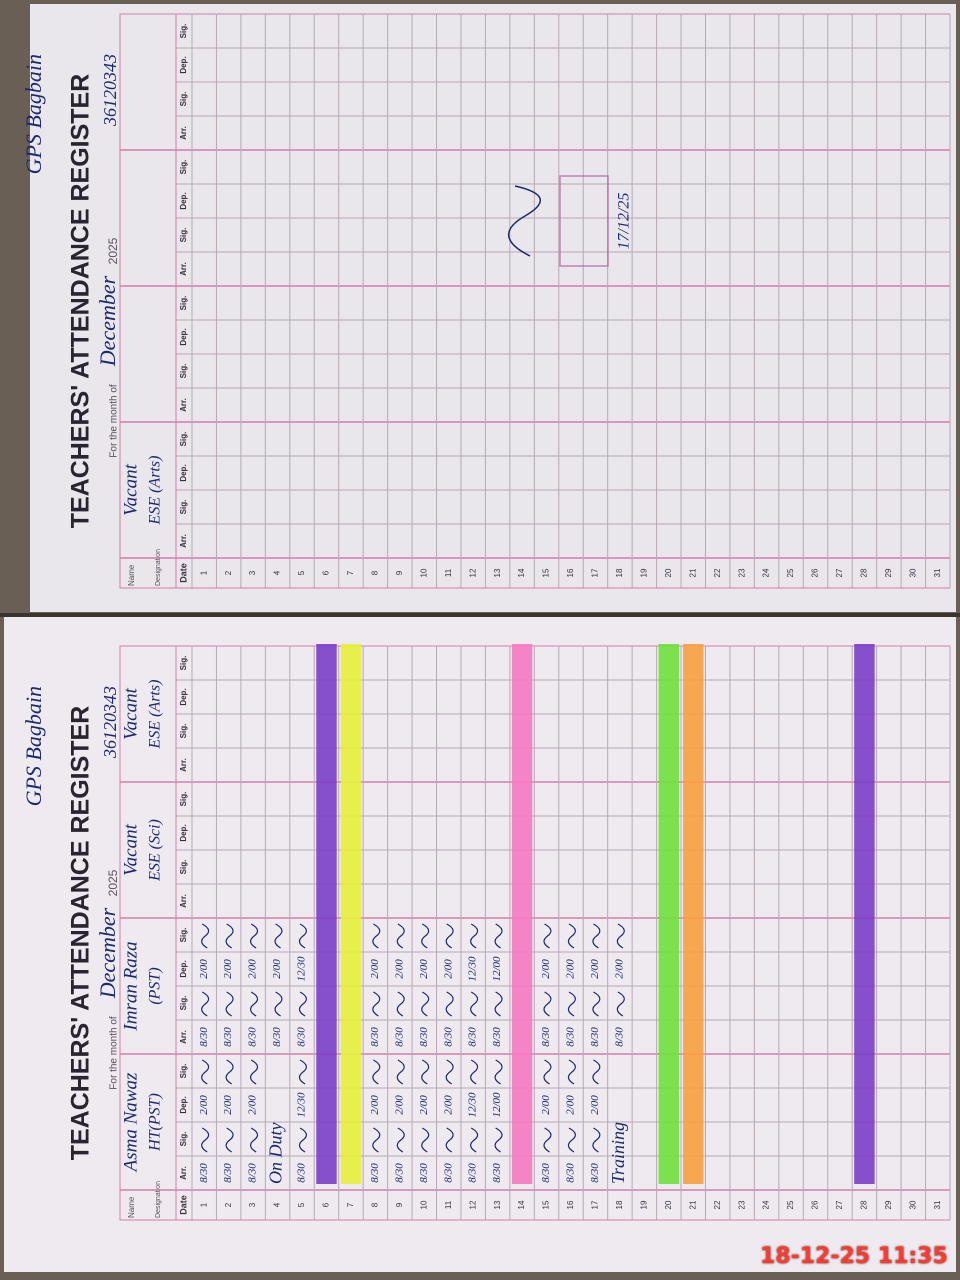  I want to click on date-number: 9, so click(399, 1204).